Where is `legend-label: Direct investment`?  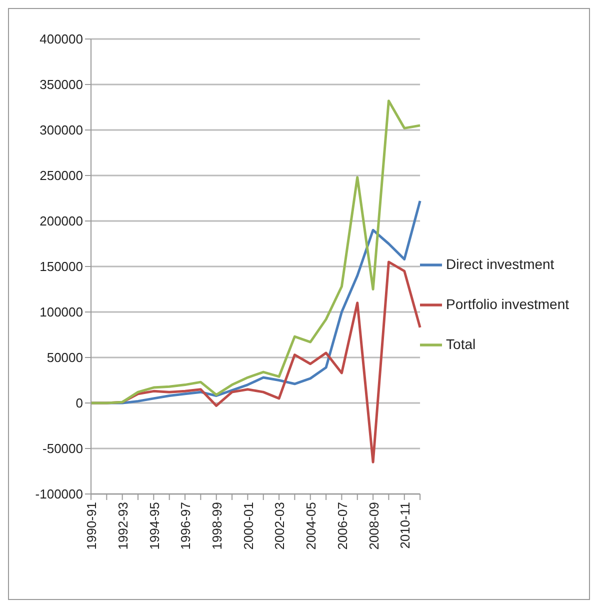 legend-label: Direct investment is located at coordinates (500, 264).